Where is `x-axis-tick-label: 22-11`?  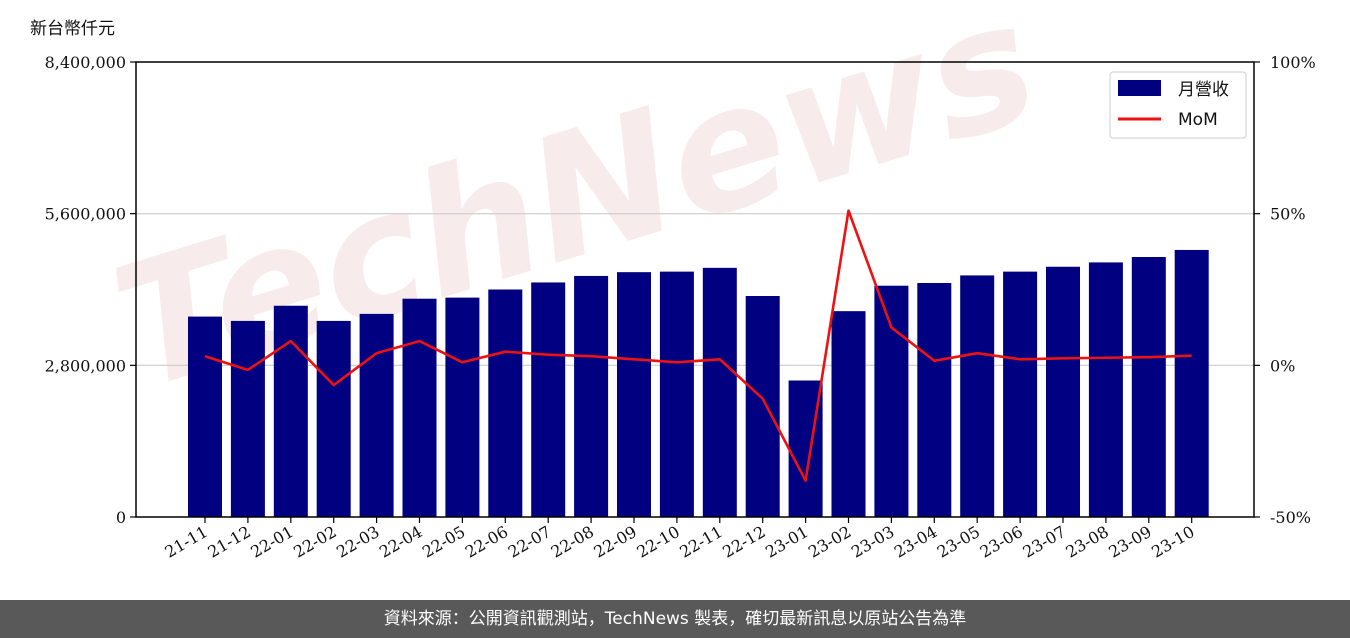
x-axis-tick-label: 22-11 is located at coordinates (700, 542).